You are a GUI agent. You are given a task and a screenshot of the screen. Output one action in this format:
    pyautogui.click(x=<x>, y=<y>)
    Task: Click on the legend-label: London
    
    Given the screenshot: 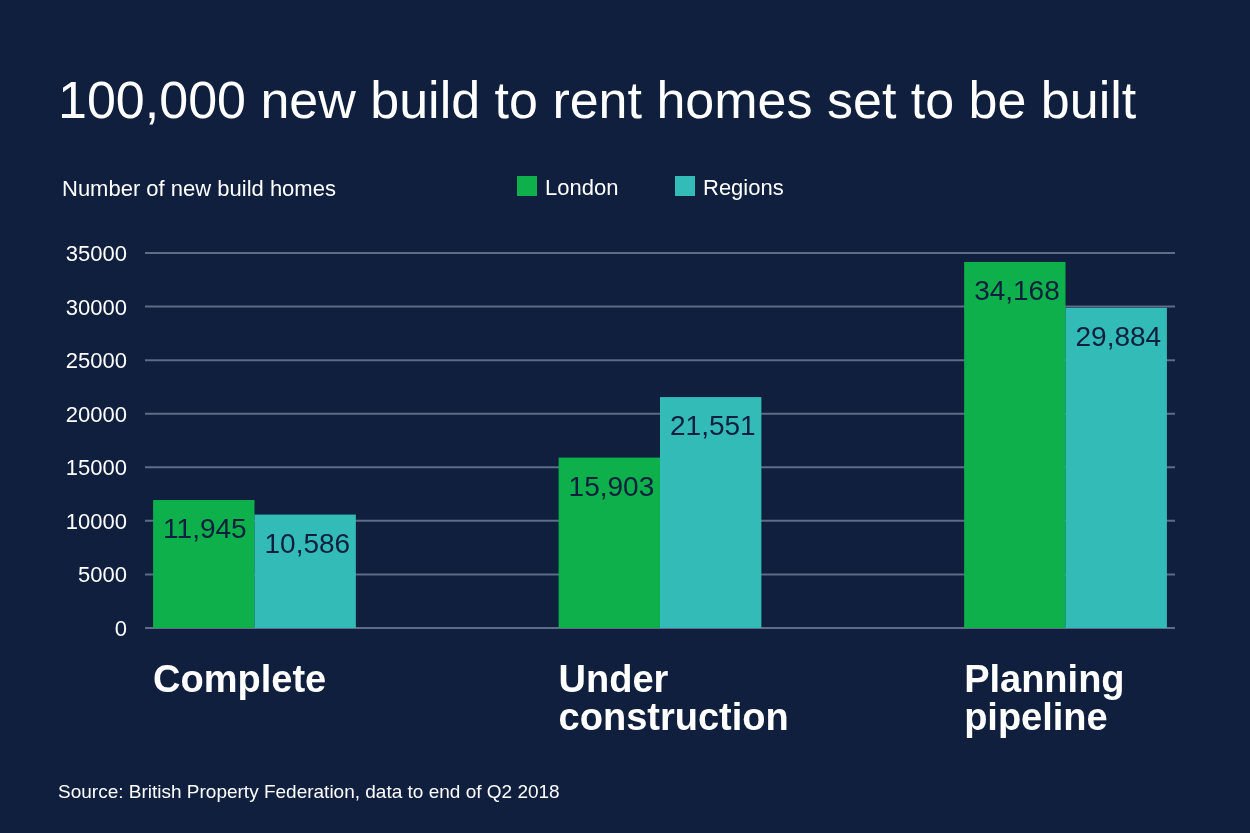 What is the action you would take?
    pyautogui.click(x=582, y=187)
    